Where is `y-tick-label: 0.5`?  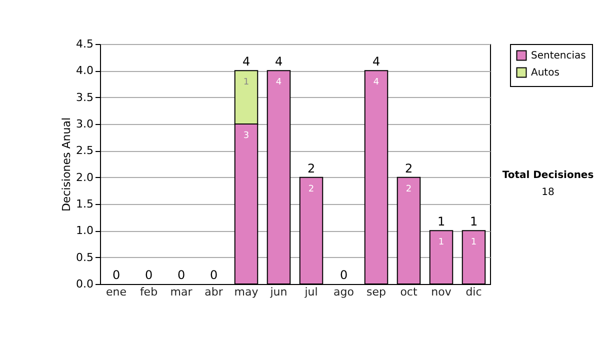 y-tick-label: 0.5 is located at coordinates (85, 257).